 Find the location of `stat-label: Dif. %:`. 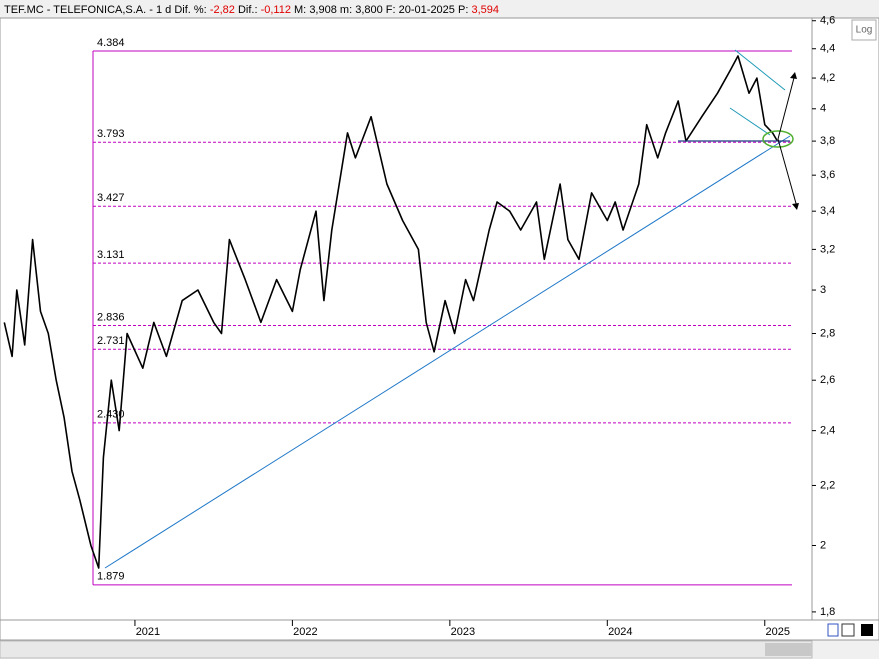

stat-label: Dif. %: is located at coordinates (190, 10).